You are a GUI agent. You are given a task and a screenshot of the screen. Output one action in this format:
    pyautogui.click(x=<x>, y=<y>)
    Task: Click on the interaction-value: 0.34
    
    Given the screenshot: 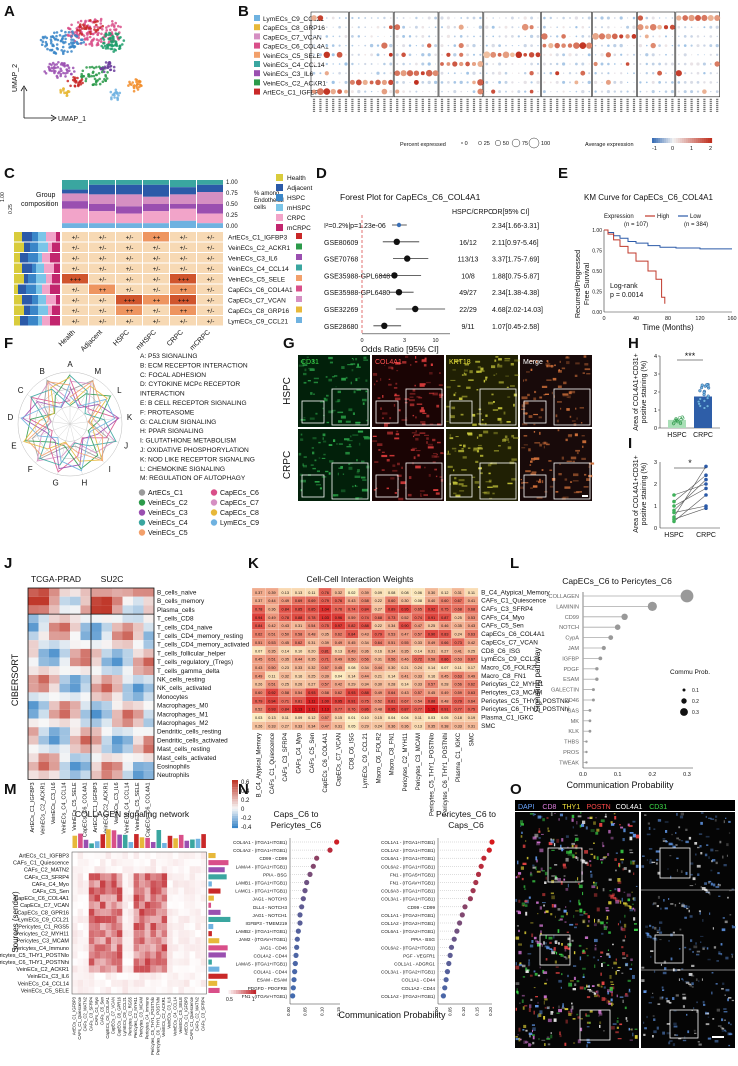 What is the action you would take?
    pyautogui.click(x=391, y=626)
    